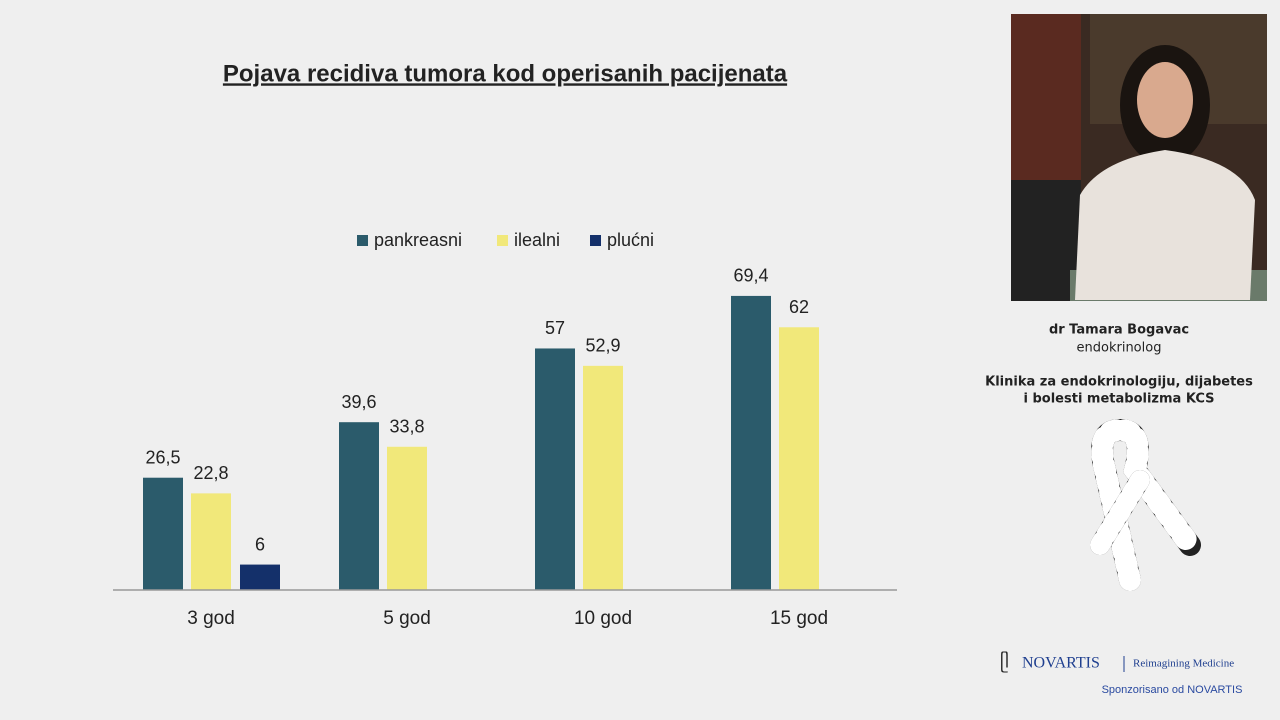 This screenshot has width=1280, height=720. What do you see at coordinates (358, 402) in the screenshot?
I see `data-label: 39,6` at bounding box center [358, 402].